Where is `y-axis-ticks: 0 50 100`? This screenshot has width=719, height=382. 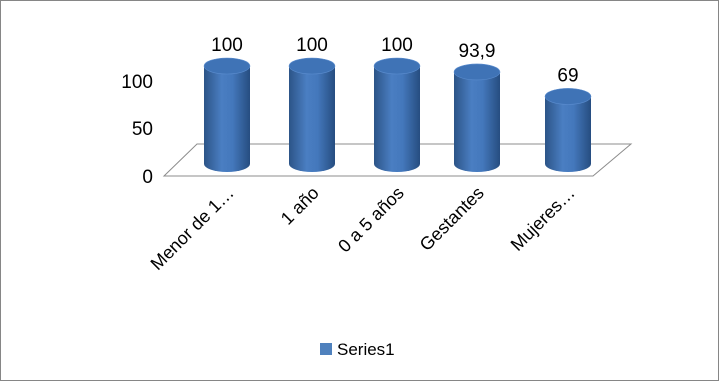
y-axis-ticks: 0 50 100 is located at coordinates (137, 130).